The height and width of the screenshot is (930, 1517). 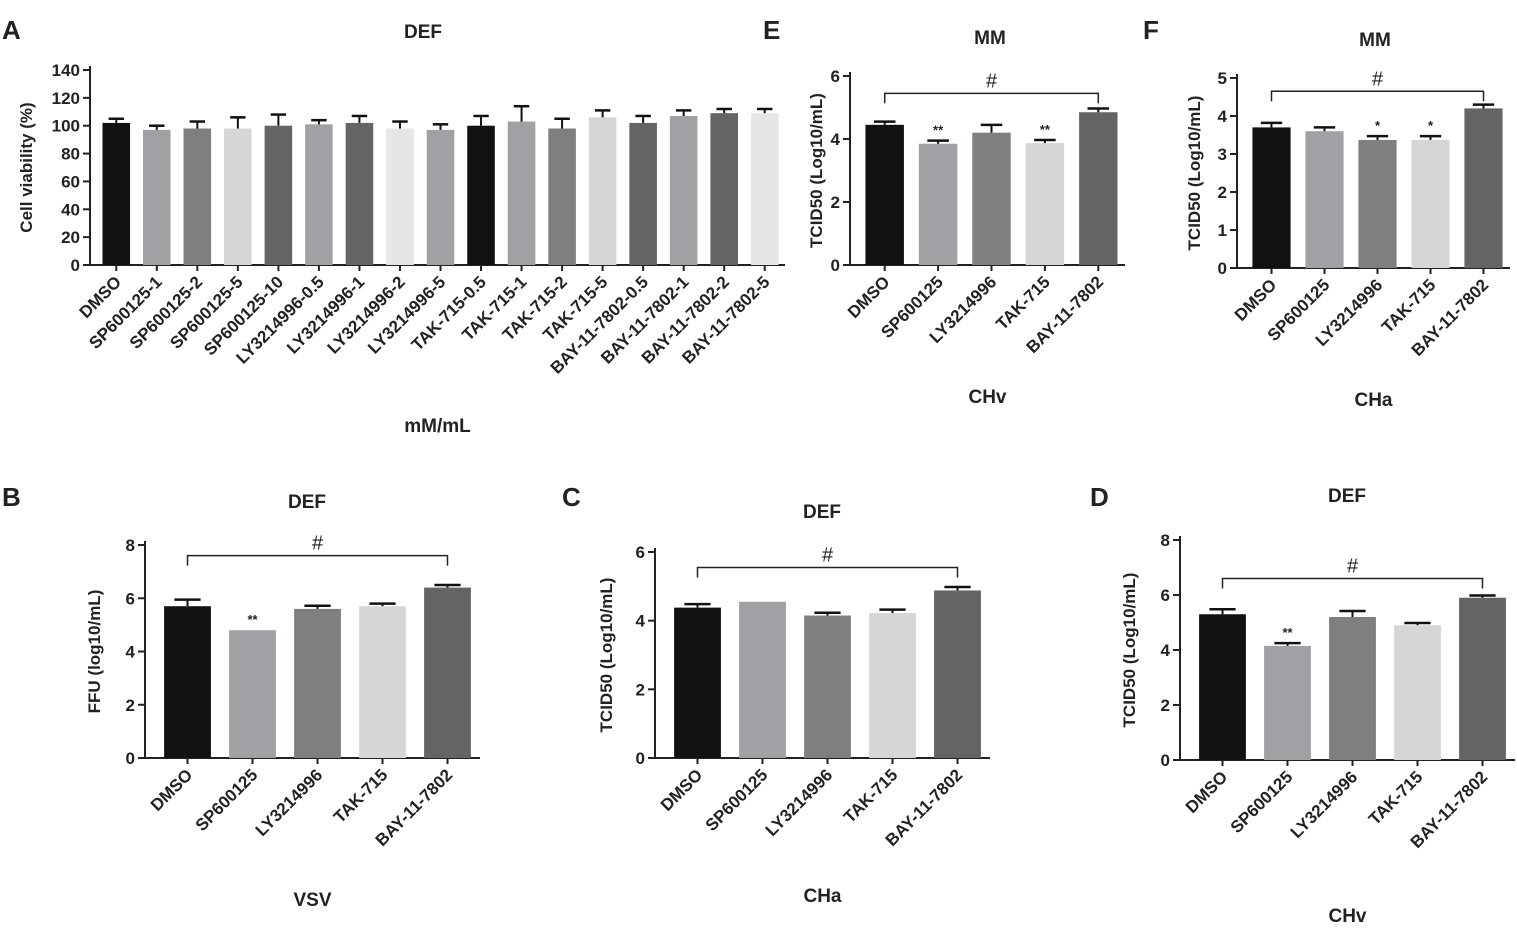 What do you see at coordinates (227, 800) in the screenshot?
I see `chart-b-category-label: SP600125` at bounding box center [227, 800].